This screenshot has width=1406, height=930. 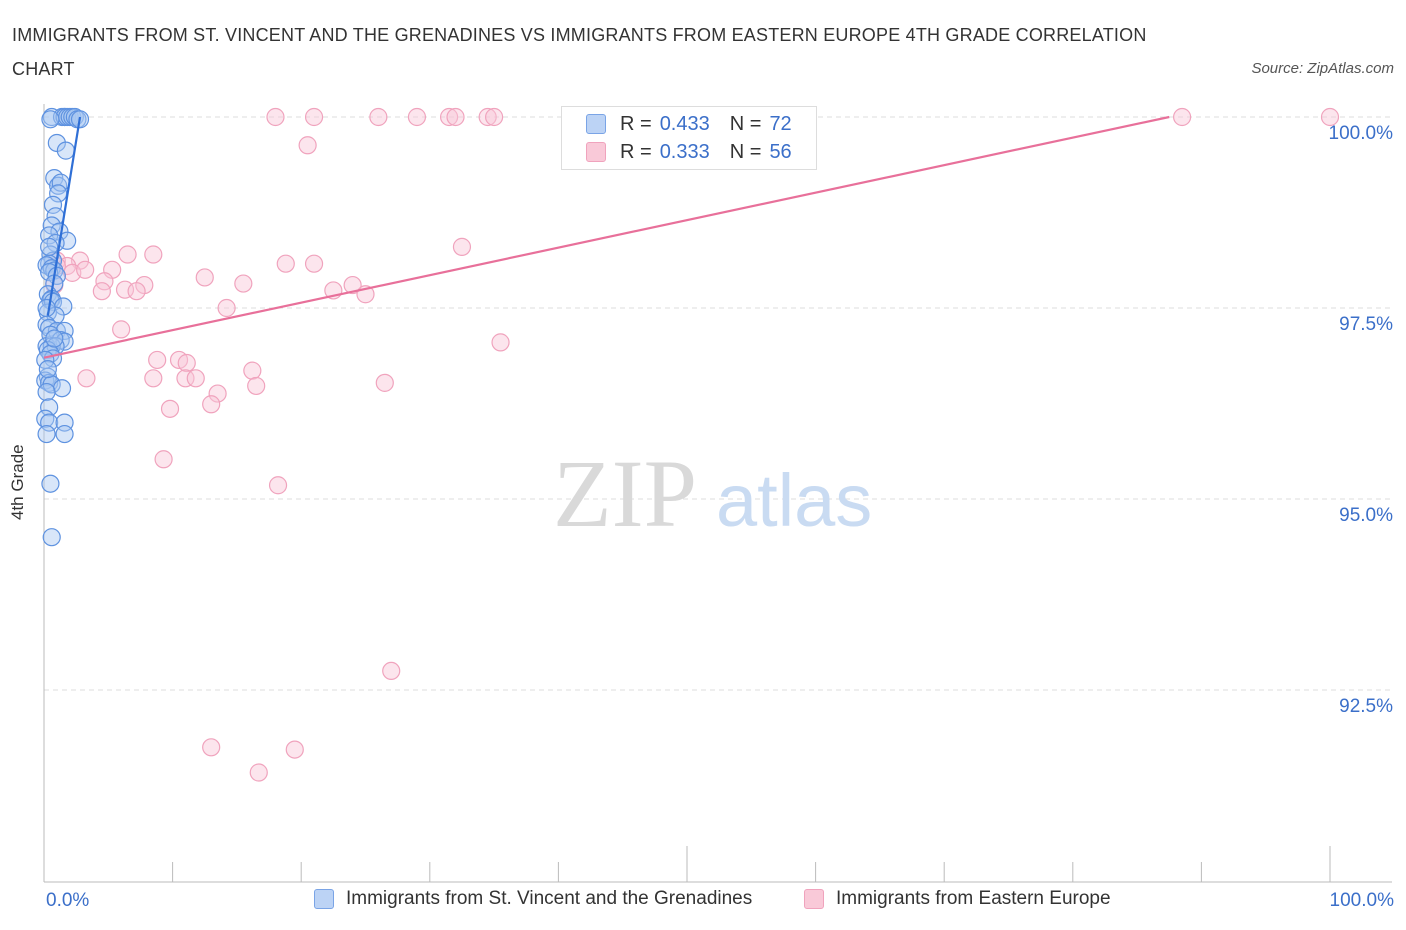 I want to click on stats-row-pink: R = 0.333 N = 56, so click(x=689, y=152).